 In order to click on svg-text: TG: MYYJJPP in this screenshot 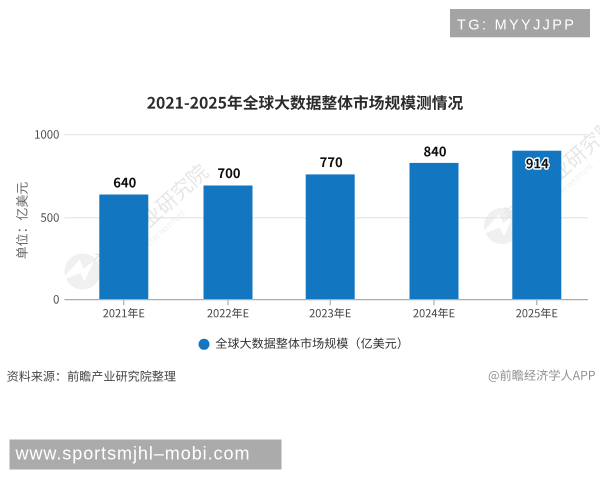, I will do `click(516, 26)`.